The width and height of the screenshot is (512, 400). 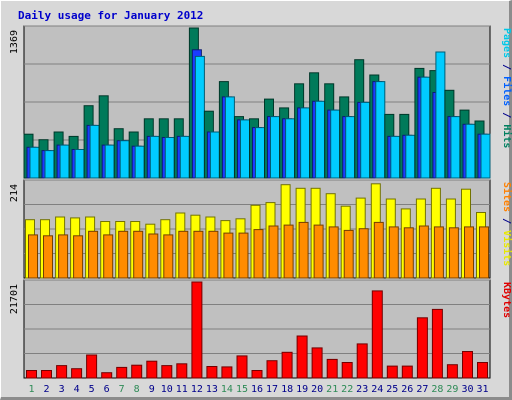 I want to click on side-label-part: Files, so click(x=506, y=91).